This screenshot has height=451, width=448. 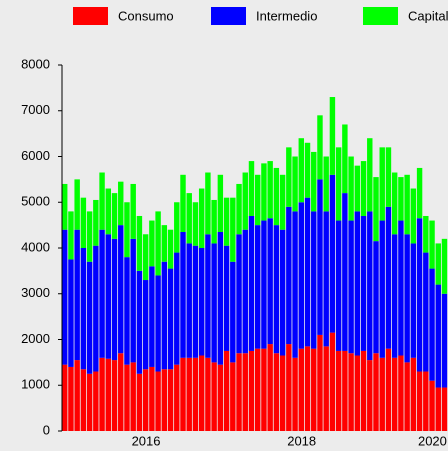 What do you see at coordinates (228, 16) in the screenshot?
I see `legend-swatch` at bounding box center [228, 16].